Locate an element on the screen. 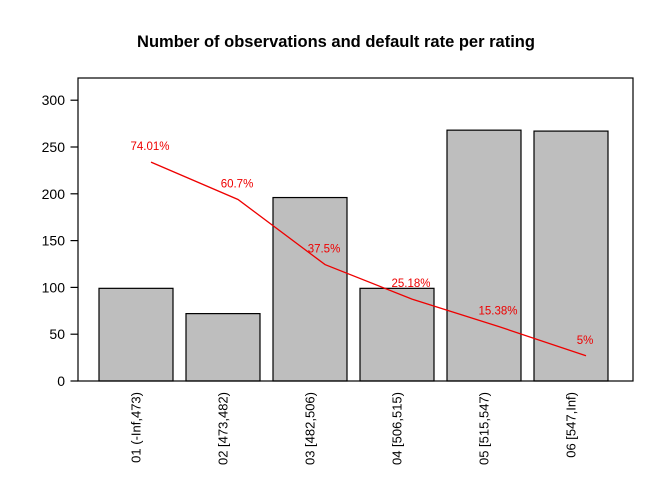  x-axis-category-label: 04 [506,515) is located at coordinates (397, 428).